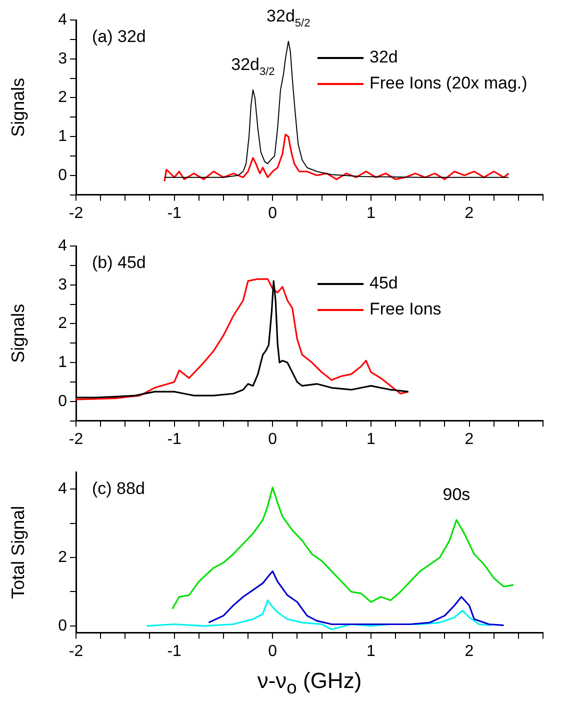 The height and width of the screenshot is (708, 575). What do you see at coordinates (119, 262) in the screenshot?
I see `annotation: (b) 45d` at bounding box center [119, 262].